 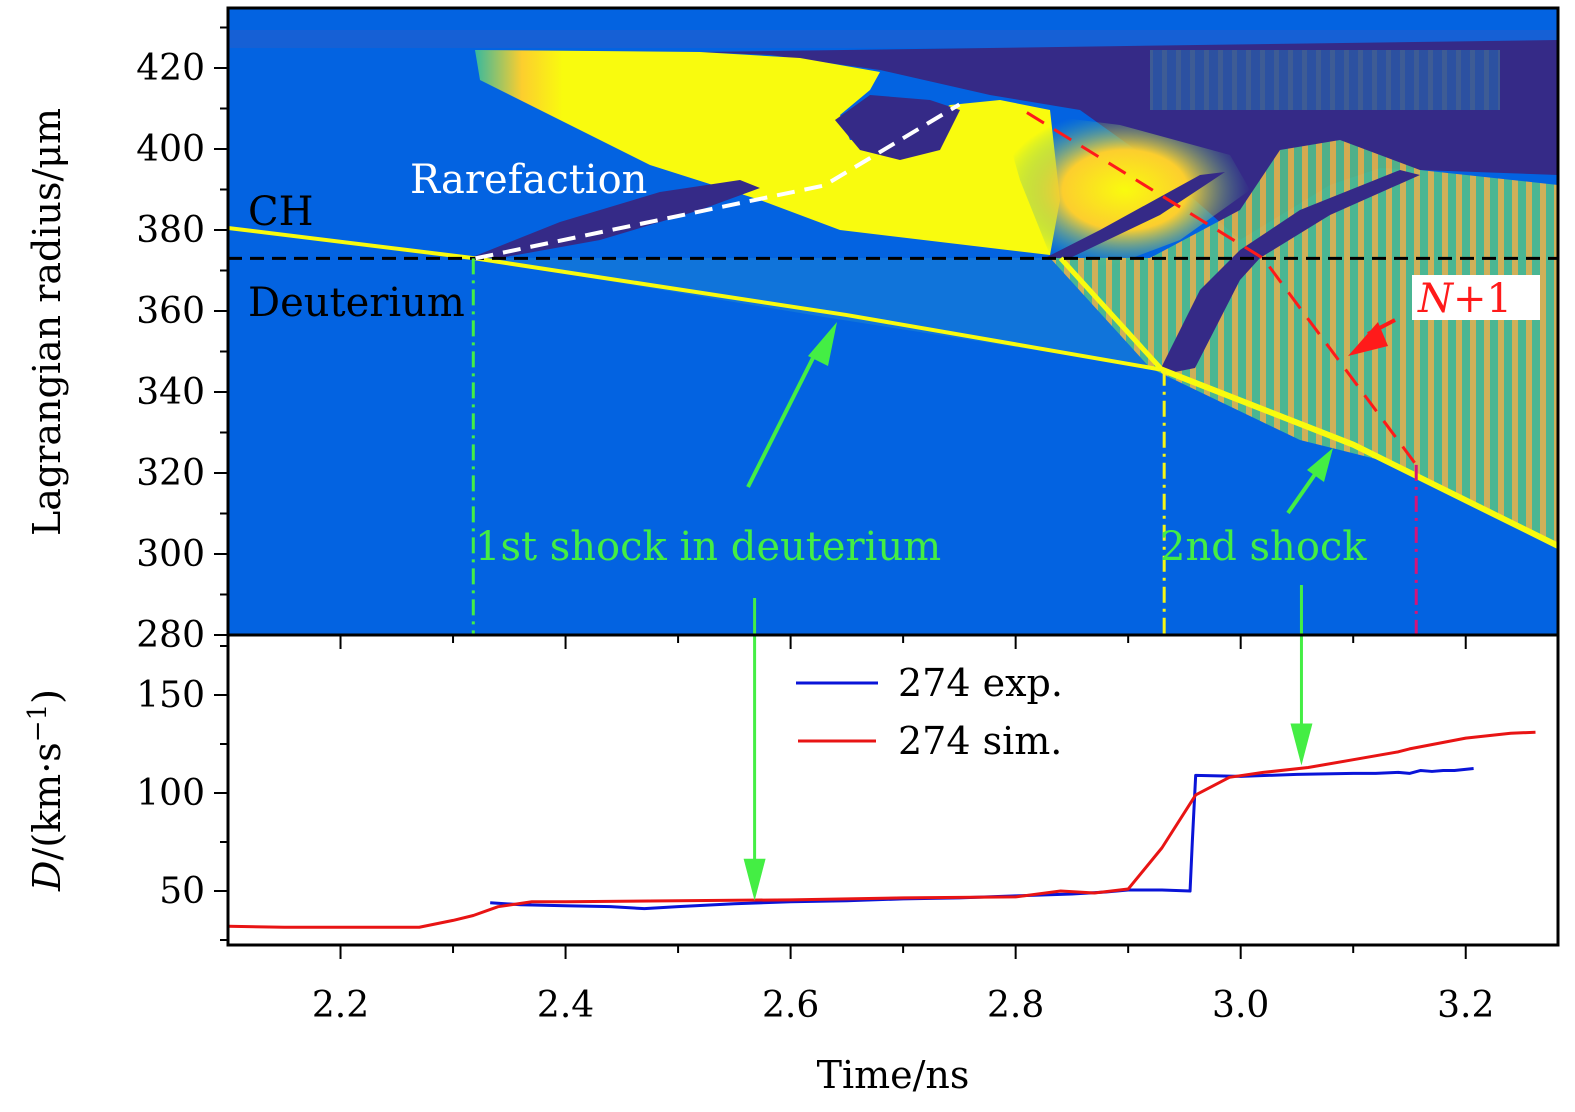 I want to click on top-y-axis-title: Lagrangian radius/μm, so click(x=47, y=322).